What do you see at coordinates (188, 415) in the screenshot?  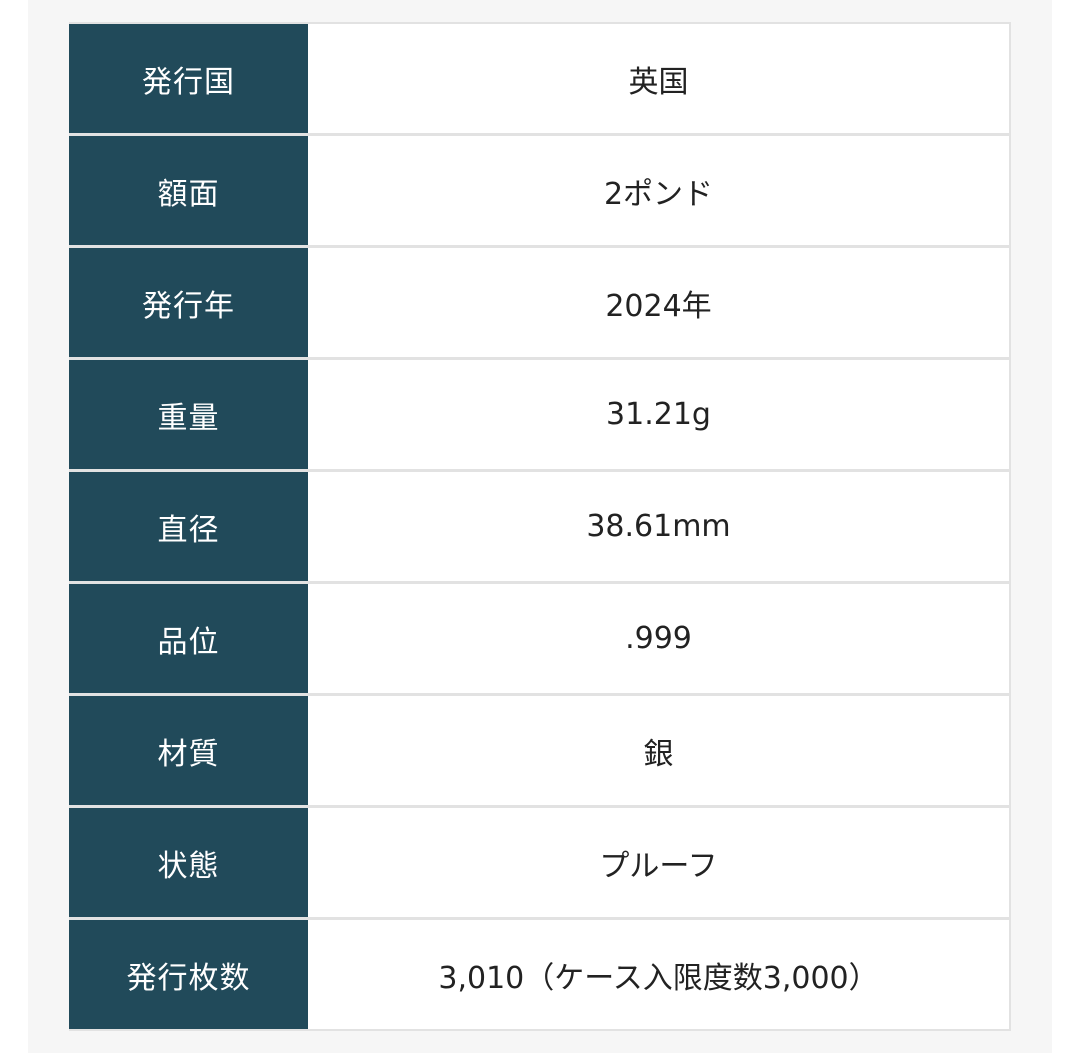 I see `row-label: 重量` at bounding box center [188, 415].